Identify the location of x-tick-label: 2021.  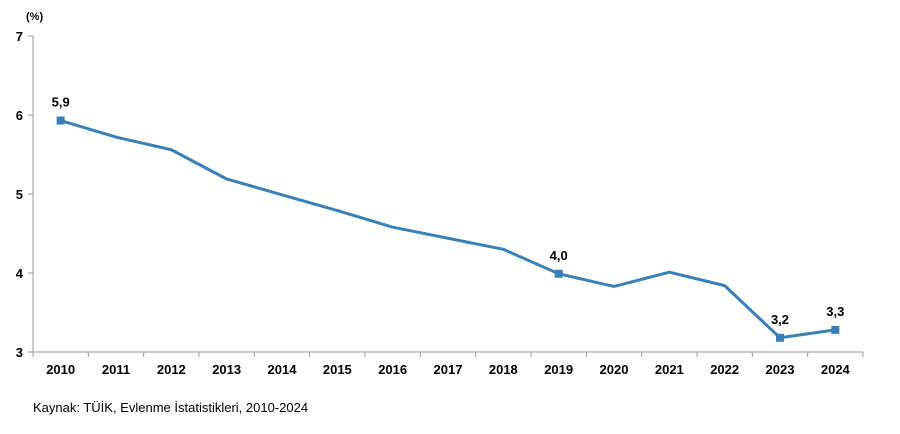
(669, 369).